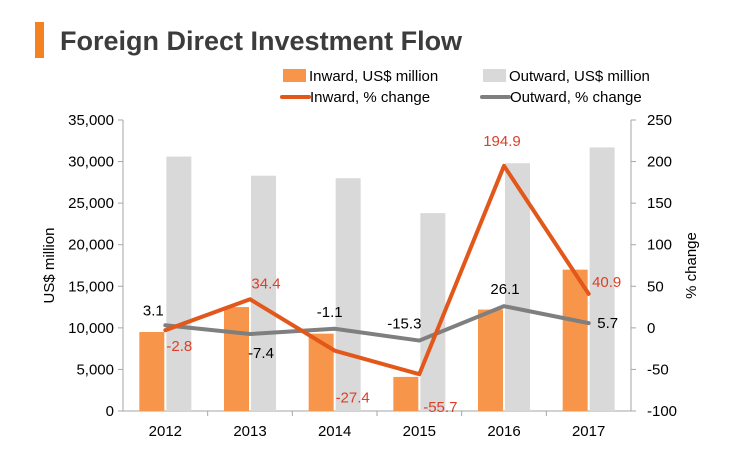  I want to click on y-left-tick-label: 15,000, so click(91, 286).